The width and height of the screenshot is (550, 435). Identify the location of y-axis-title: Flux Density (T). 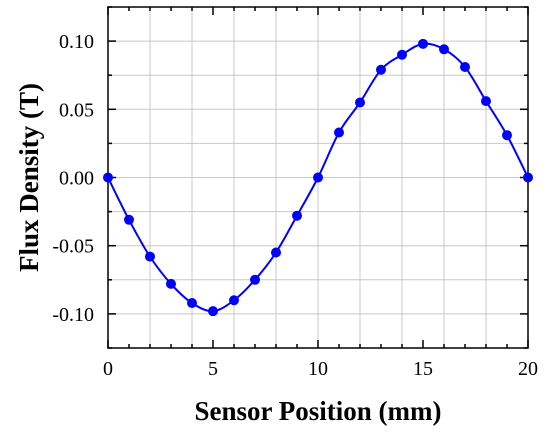
(29, 177).